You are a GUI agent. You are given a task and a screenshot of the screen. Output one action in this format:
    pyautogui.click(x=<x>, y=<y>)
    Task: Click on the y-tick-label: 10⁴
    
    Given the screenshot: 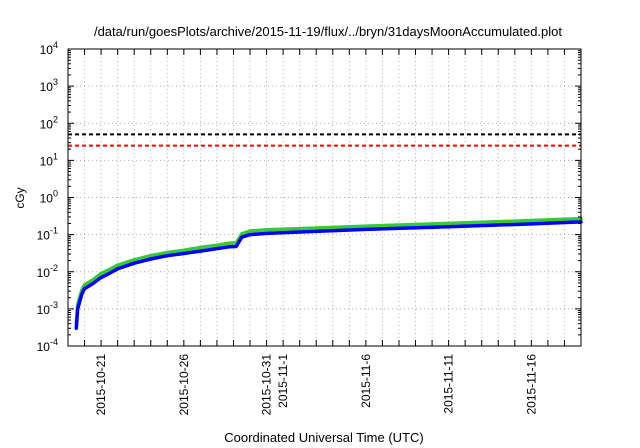 What is the action you would take?
    pyautogui.click(x=49, y=48)
    